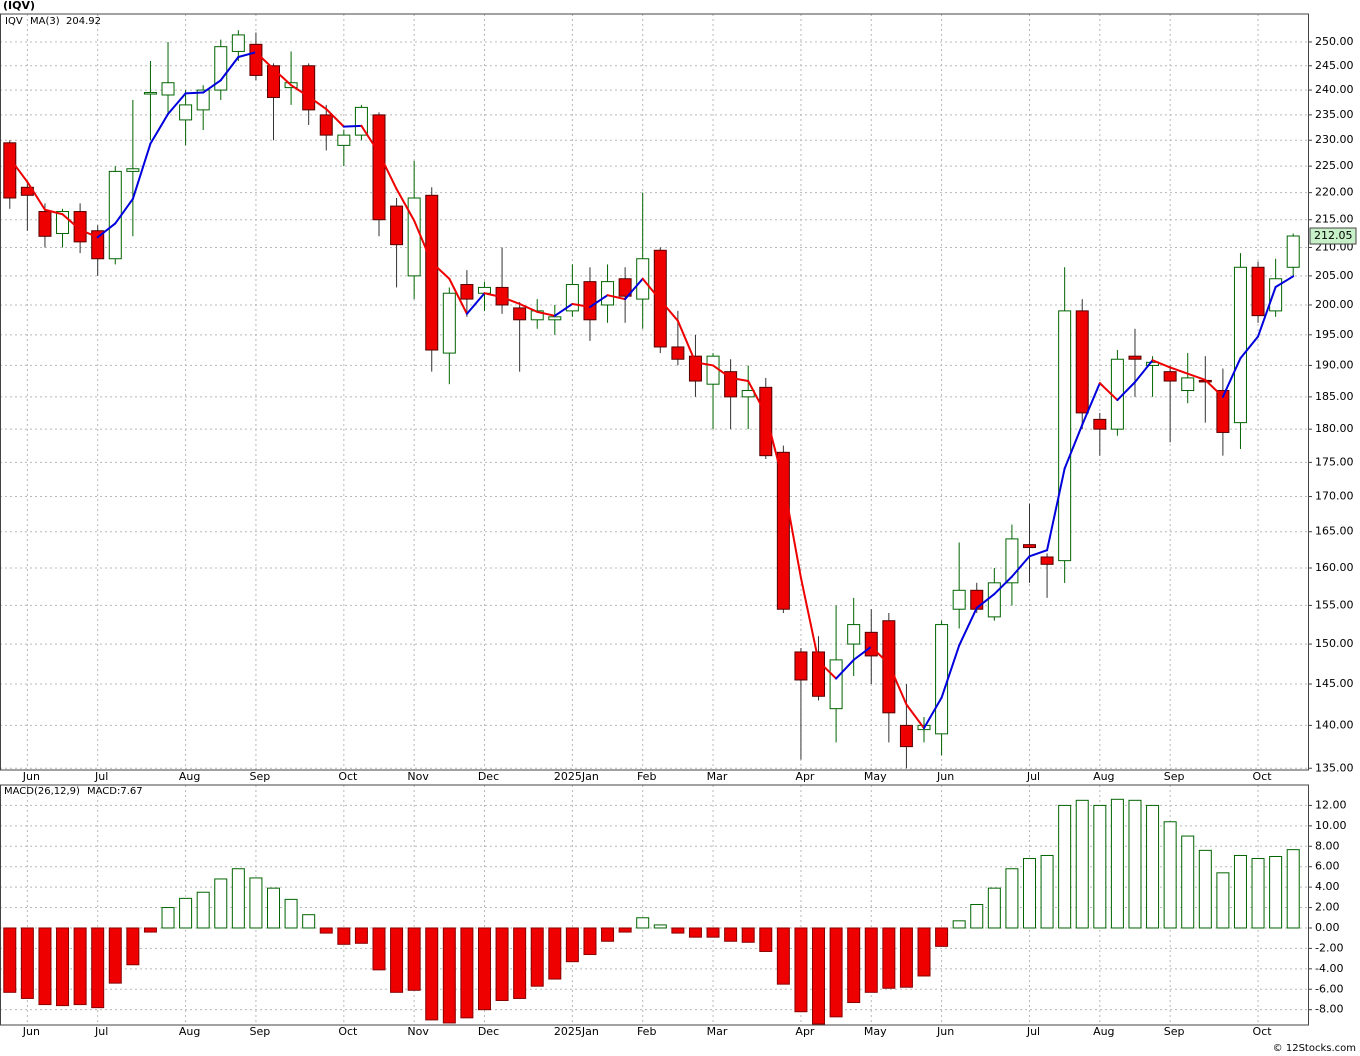 The image size is (1360, 1056). I want to click on y-tick-label: 230.00, so click(1334, 139).